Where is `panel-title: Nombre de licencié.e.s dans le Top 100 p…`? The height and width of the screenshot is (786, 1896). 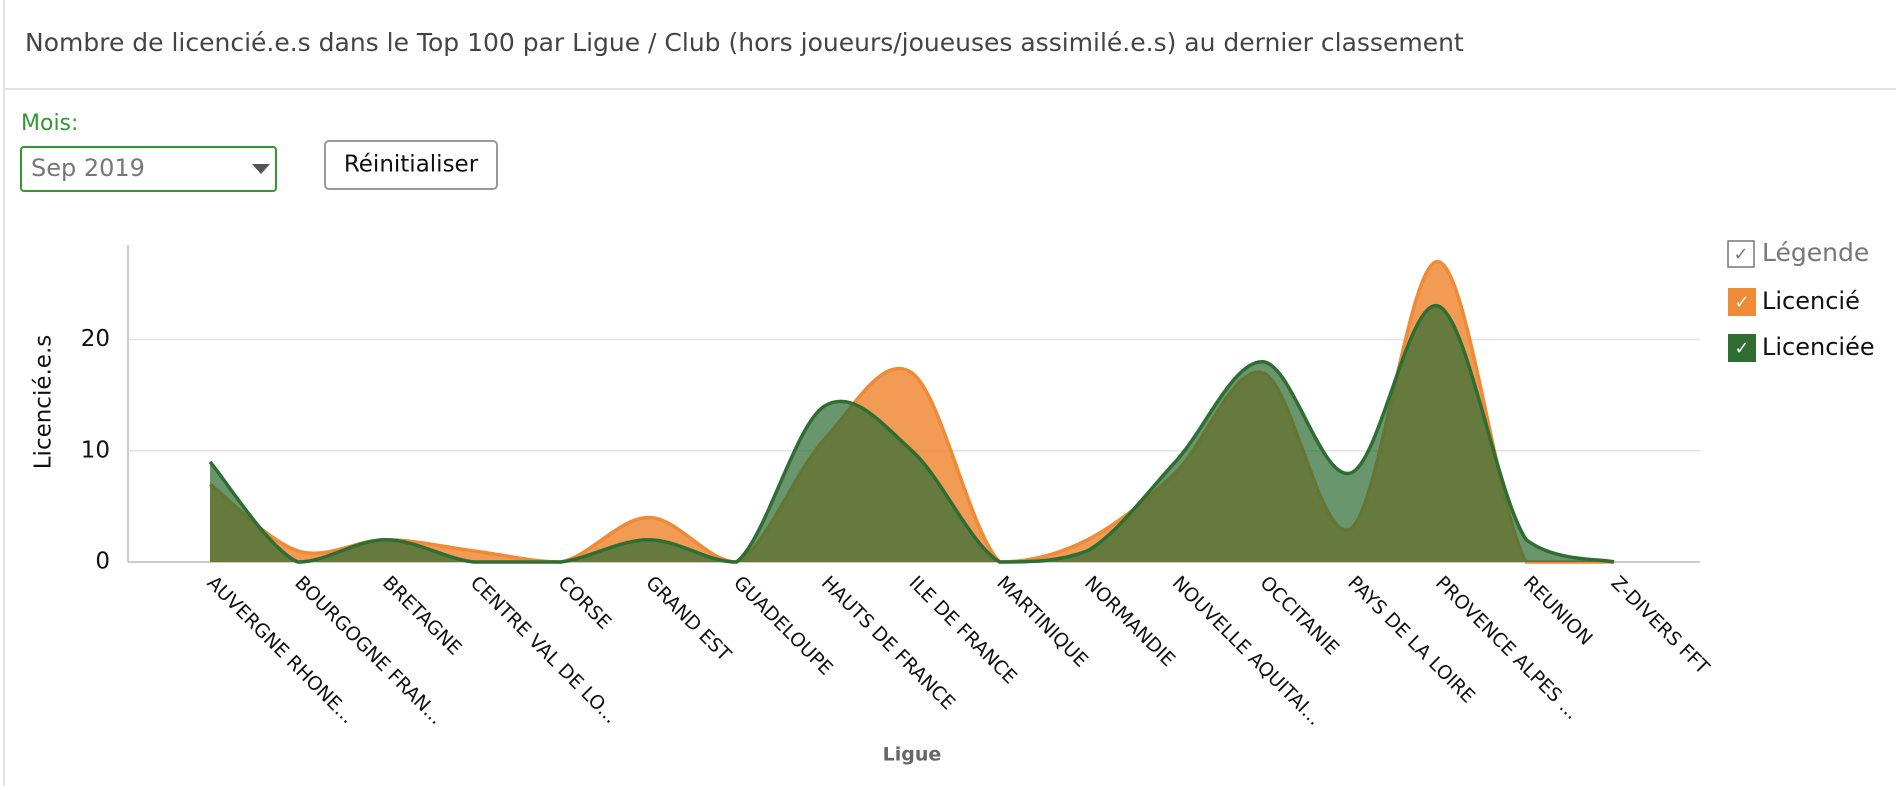
panel-title: Nombre de licencié.e.s dans le Top 100 p… is located at coordinates (744, 42).